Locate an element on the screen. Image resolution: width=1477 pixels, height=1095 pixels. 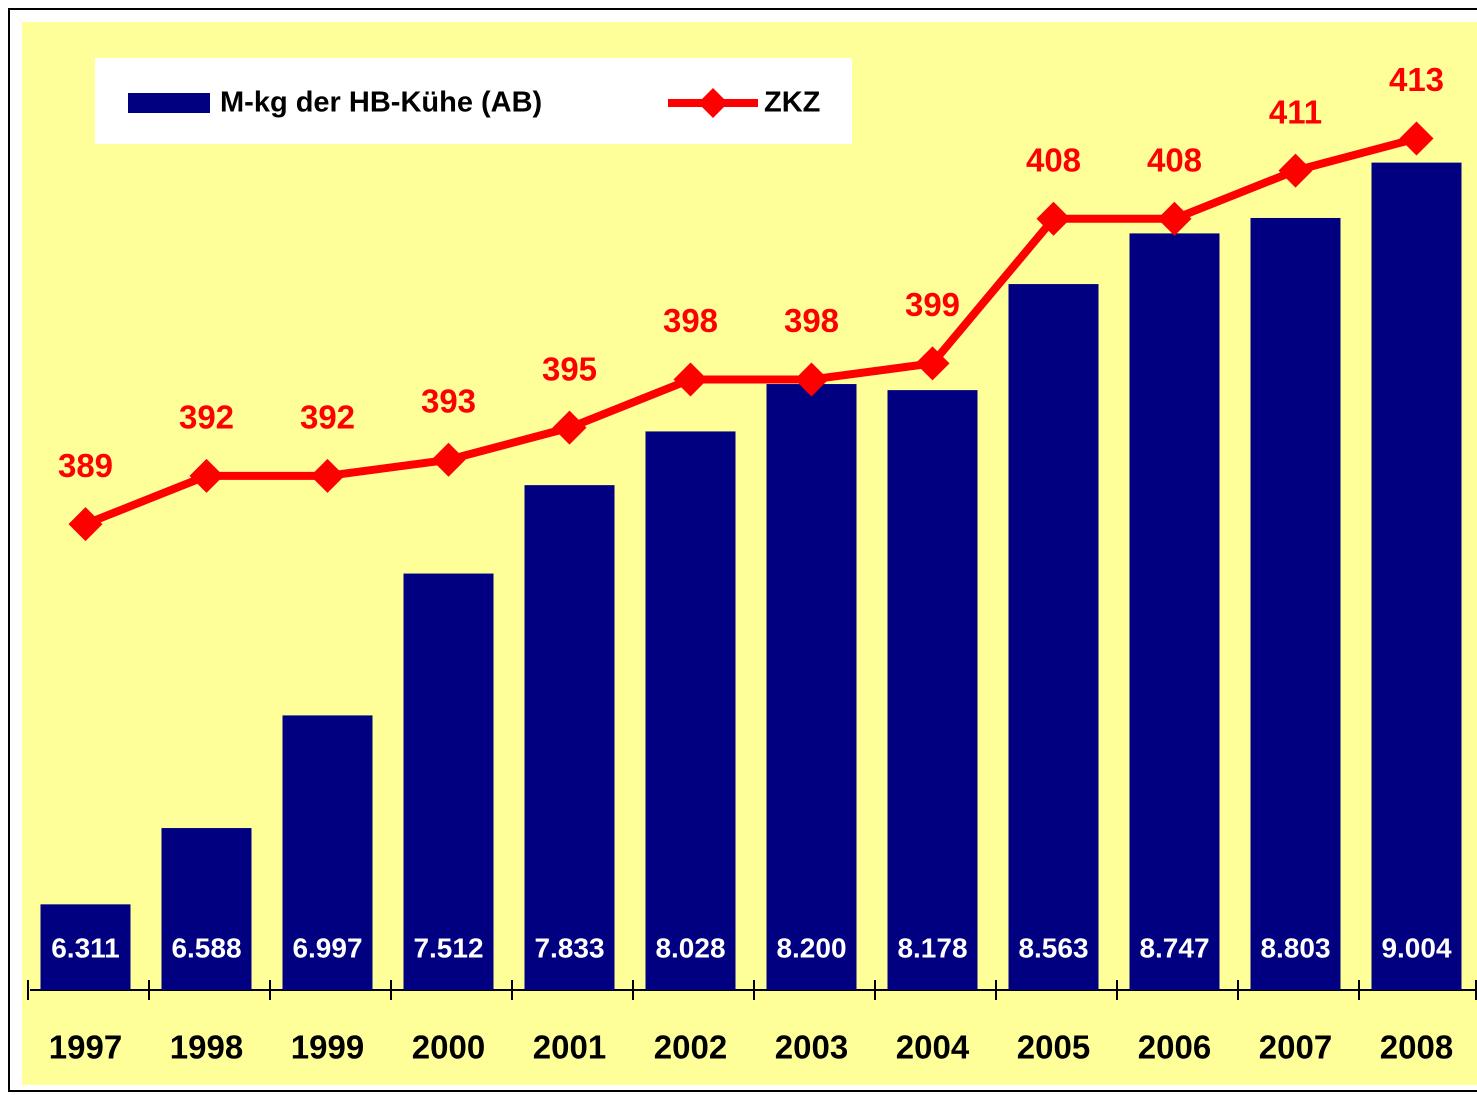
bar-value-label: 8.747 is located at coordinates (1174, 947).